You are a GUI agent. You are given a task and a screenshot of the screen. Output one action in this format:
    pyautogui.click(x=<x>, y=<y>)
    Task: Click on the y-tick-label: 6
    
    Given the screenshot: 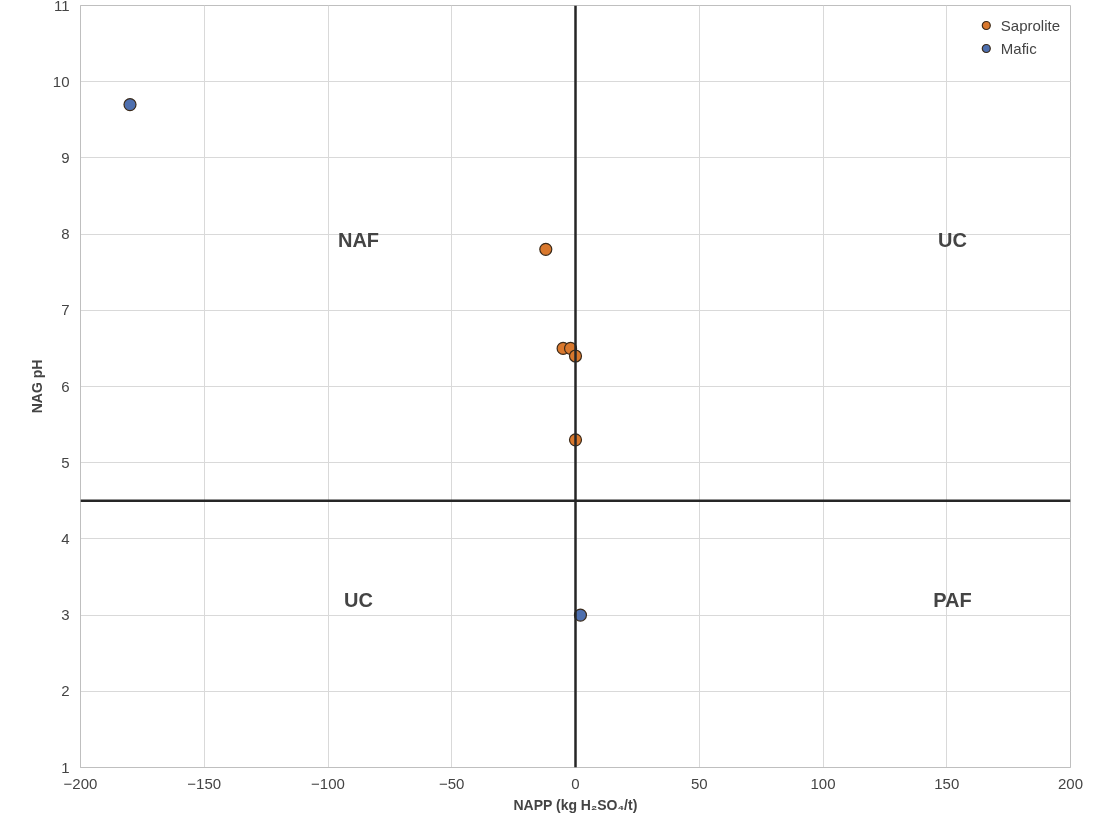 What is the action you would take?
    pyautogui.click(x=65, y=386)
    